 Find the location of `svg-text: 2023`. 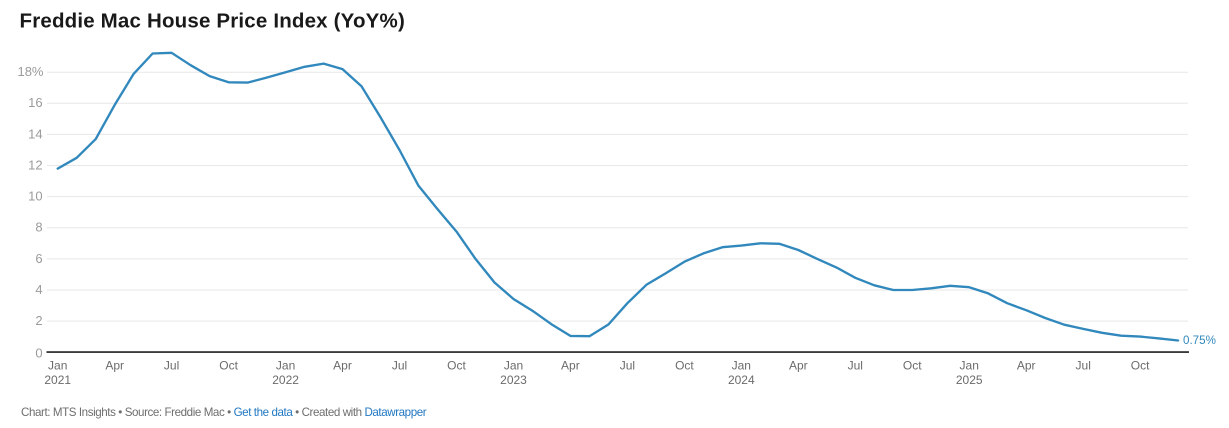

svg-text: 2023 is located at coordinates (513, 380).